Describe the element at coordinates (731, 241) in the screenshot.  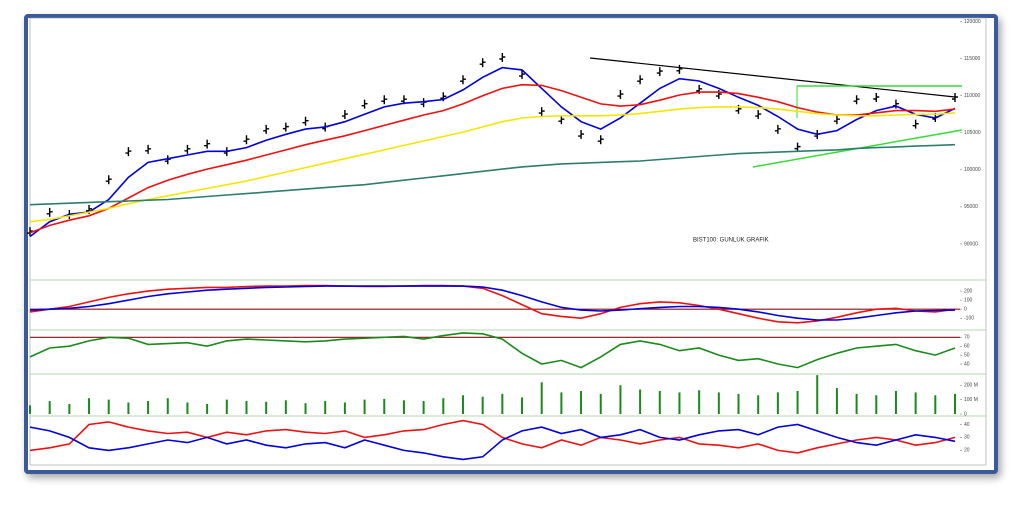
I see `annotation: BIST100: GUNLUK GRAFIK` at that location.